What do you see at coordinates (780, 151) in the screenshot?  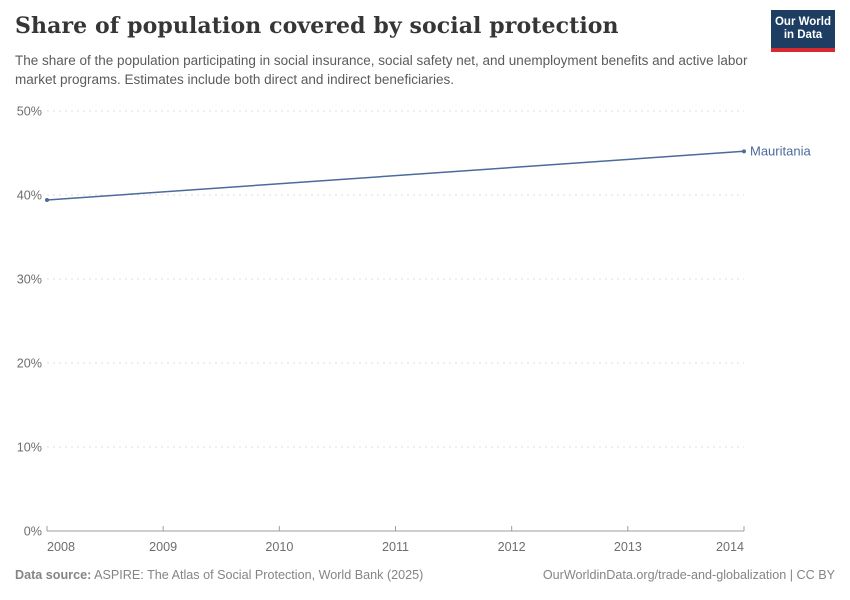 I see `entity-label-mauritania: Mauritania` at bounding box center [780, 151].